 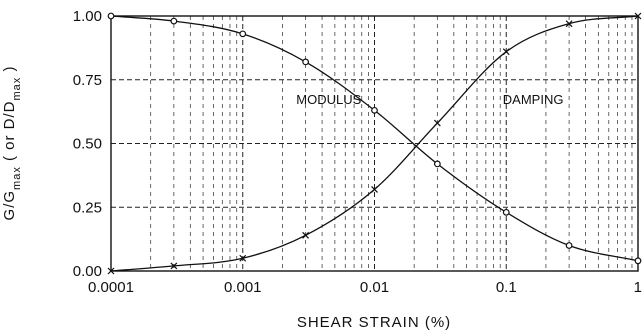 What do you see at coordinates (9, 205) in the screenshot?
I see `y-axis-title-g: G/G` at bounding box center [9, 205].